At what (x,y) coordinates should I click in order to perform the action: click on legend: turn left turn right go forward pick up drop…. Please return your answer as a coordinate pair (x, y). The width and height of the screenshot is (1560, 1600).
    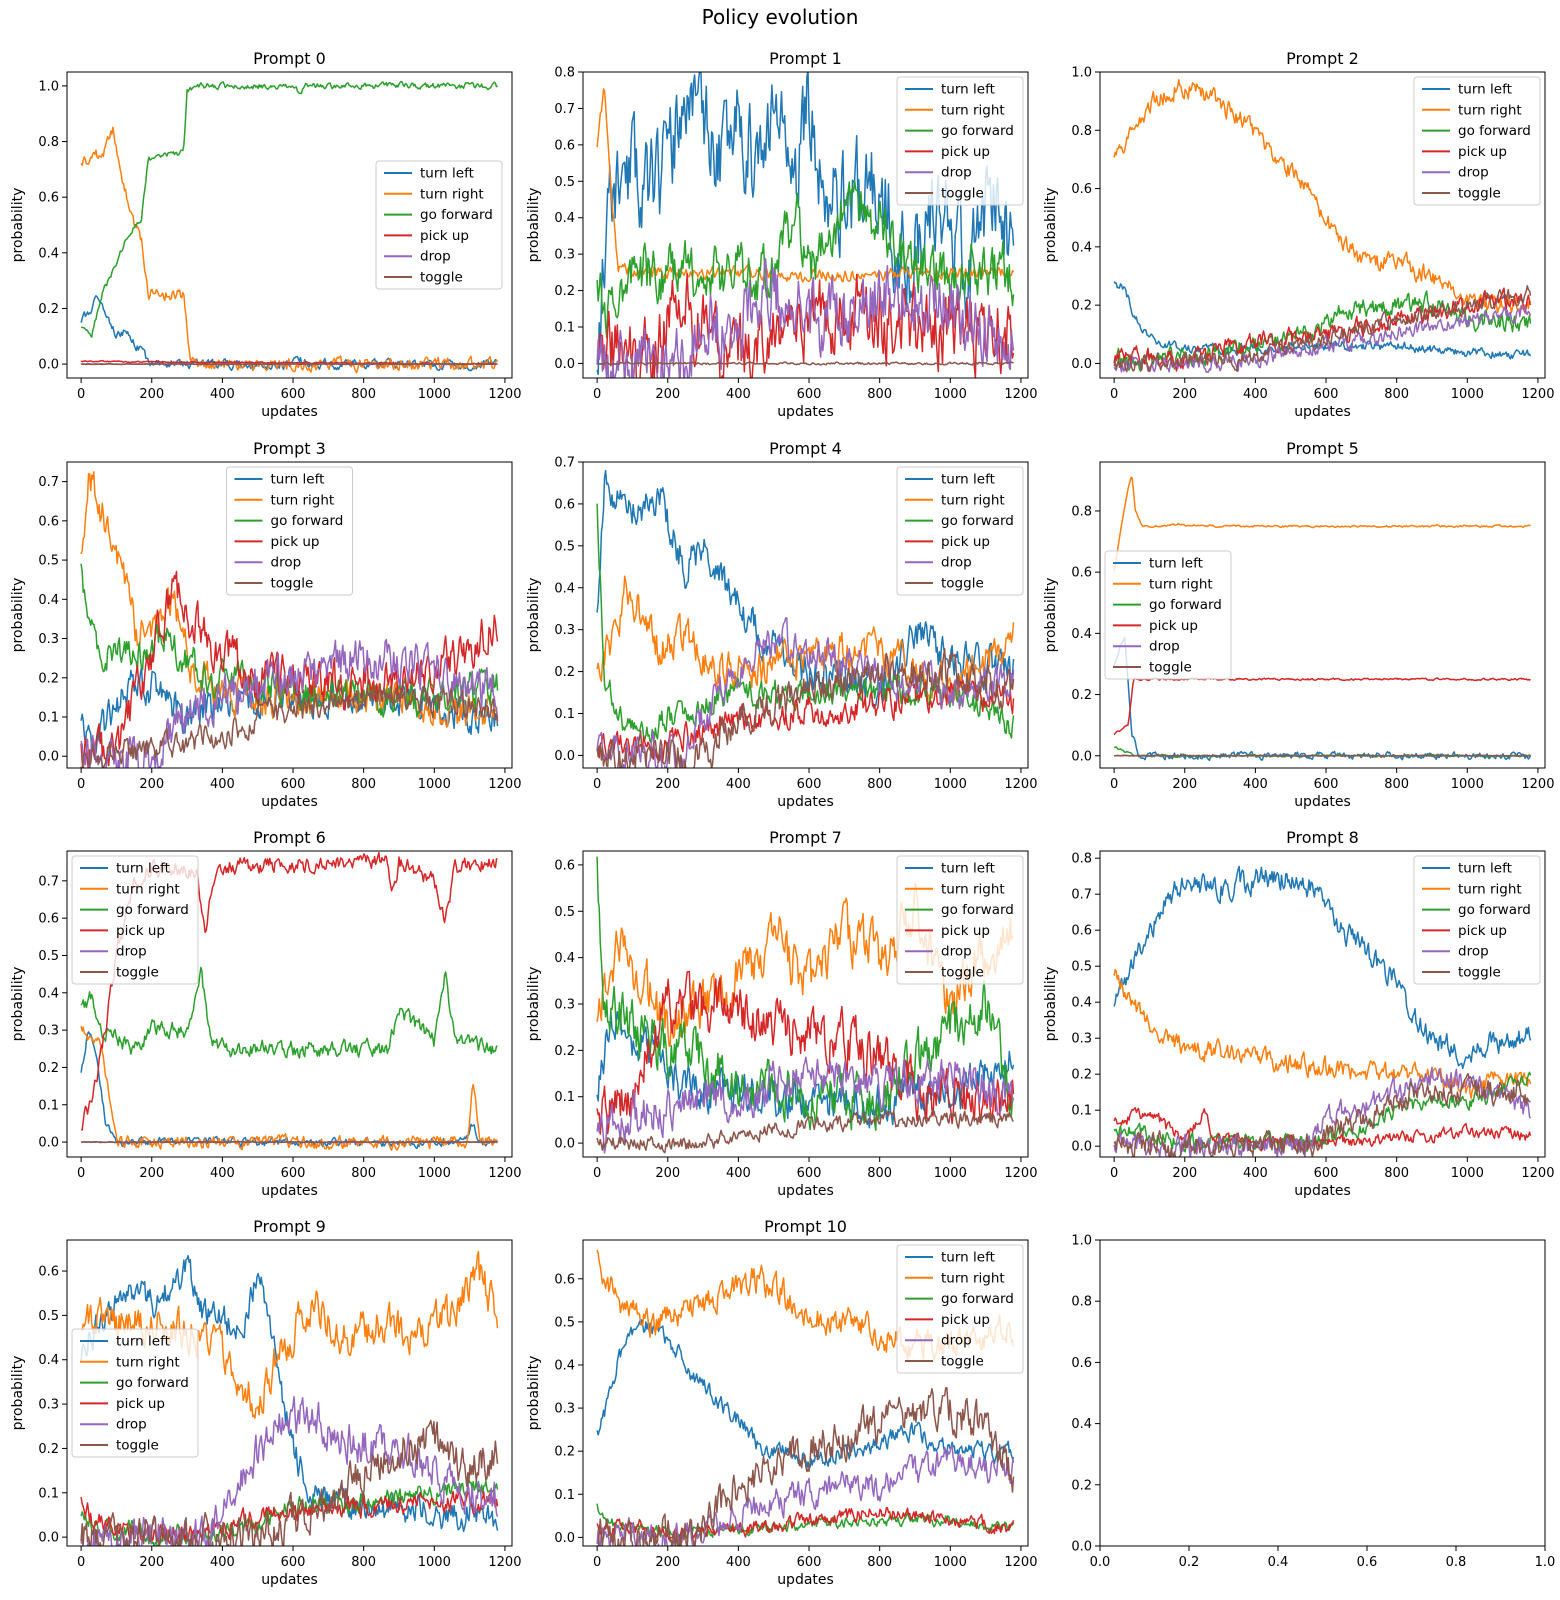
    Looking at the image, I should click on (960, 141).